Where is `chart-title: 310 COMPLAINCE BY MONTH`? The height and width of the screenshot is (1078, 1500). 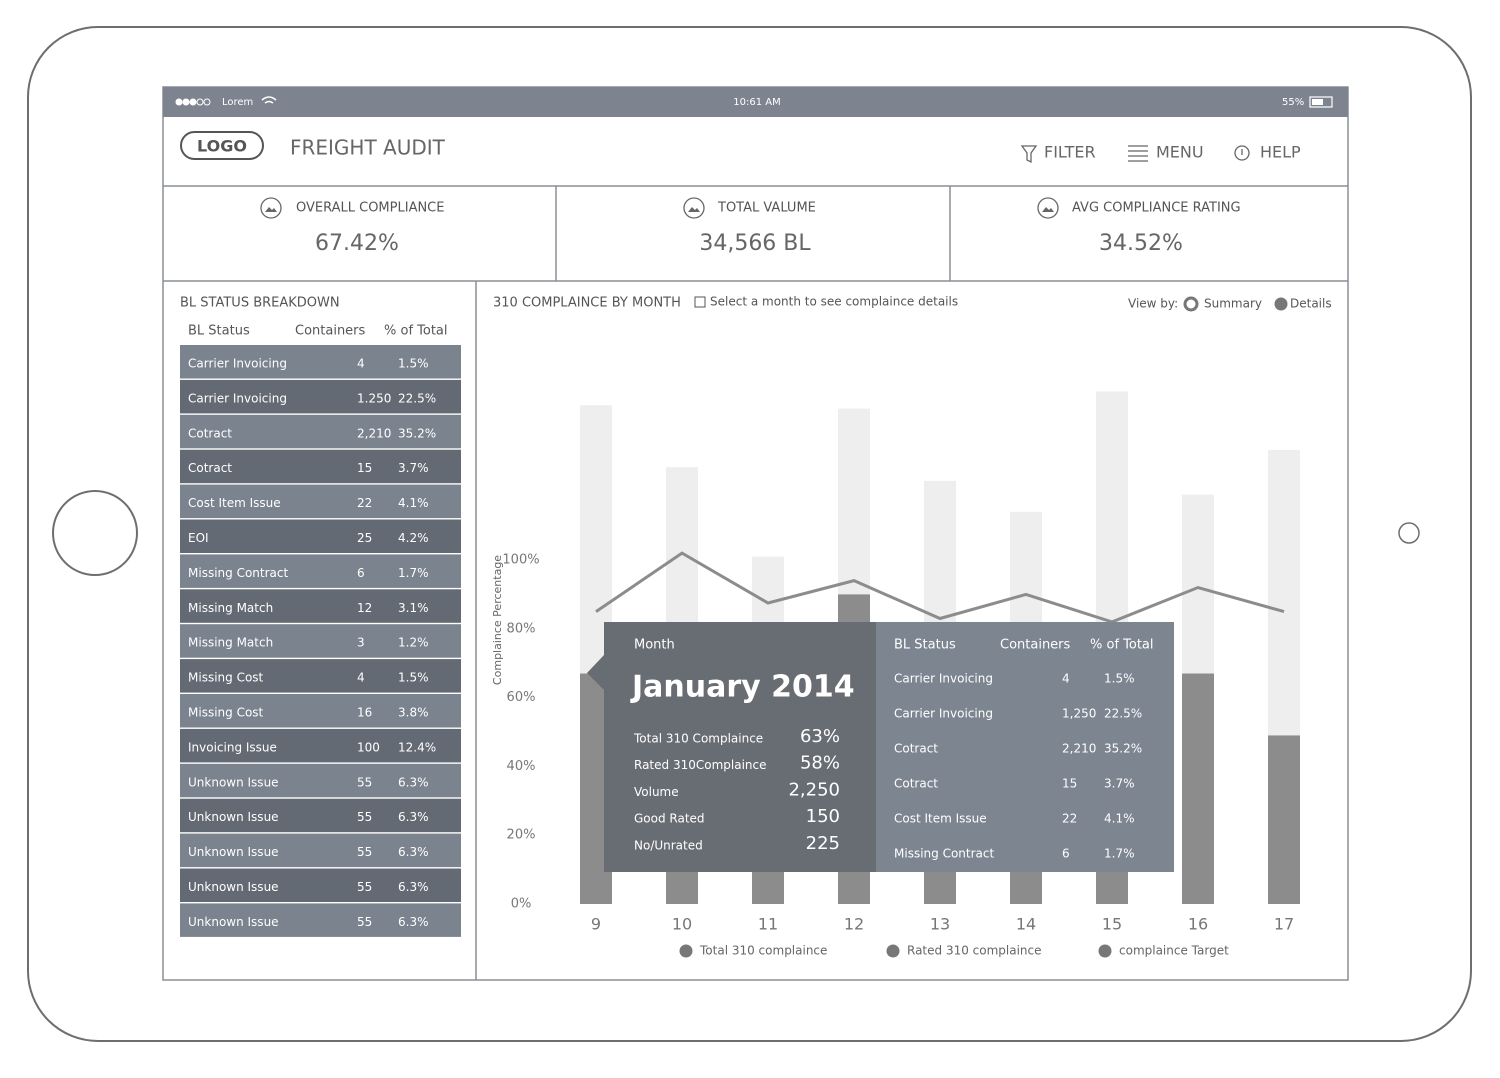
chart-title: 310 COMPLAINCE BY MONTH is located at coordinates (587, 303).